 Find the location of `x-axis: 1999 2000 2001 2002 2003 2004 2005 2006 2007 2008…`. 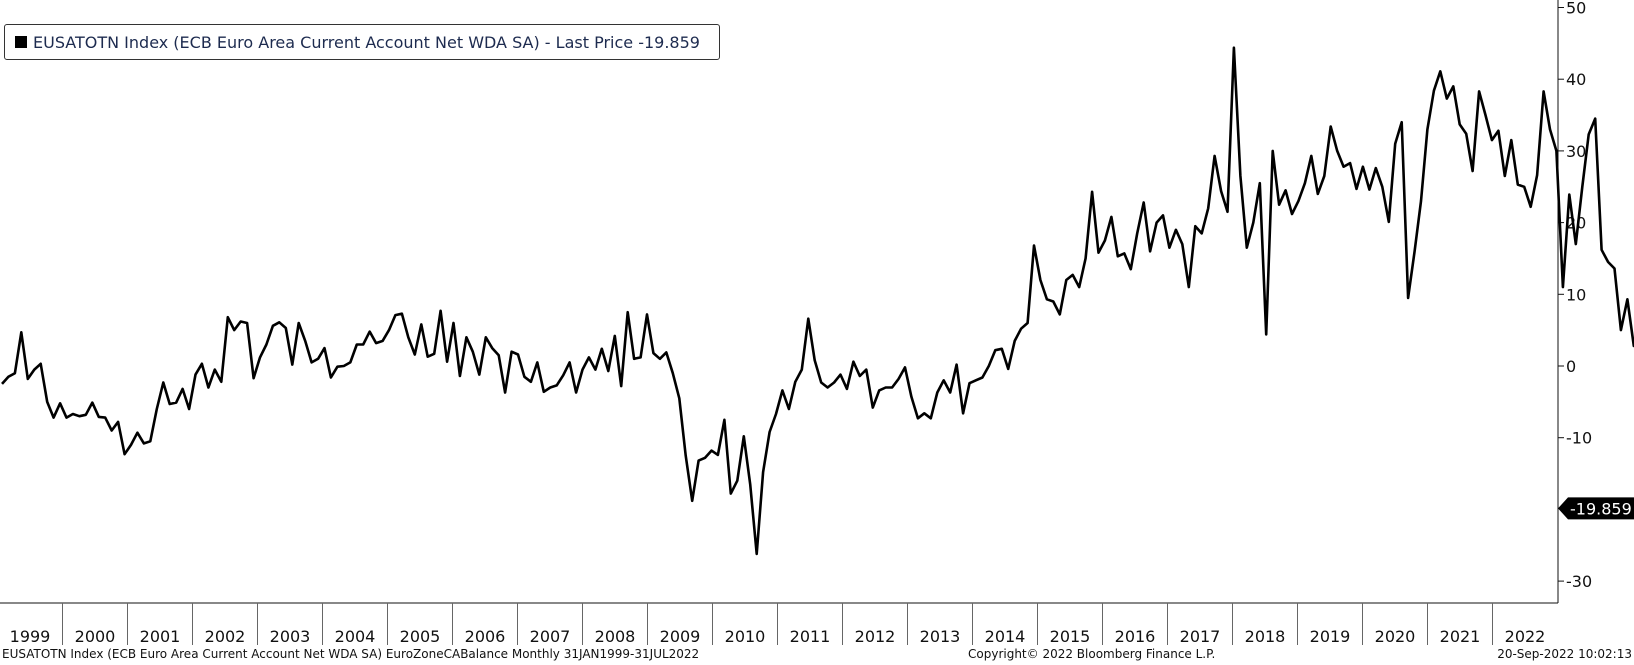

x-axis: 1999 2000 2001 2002 2003 2004 2005 2006 2007 2008… is located at coordinates (779, 624).